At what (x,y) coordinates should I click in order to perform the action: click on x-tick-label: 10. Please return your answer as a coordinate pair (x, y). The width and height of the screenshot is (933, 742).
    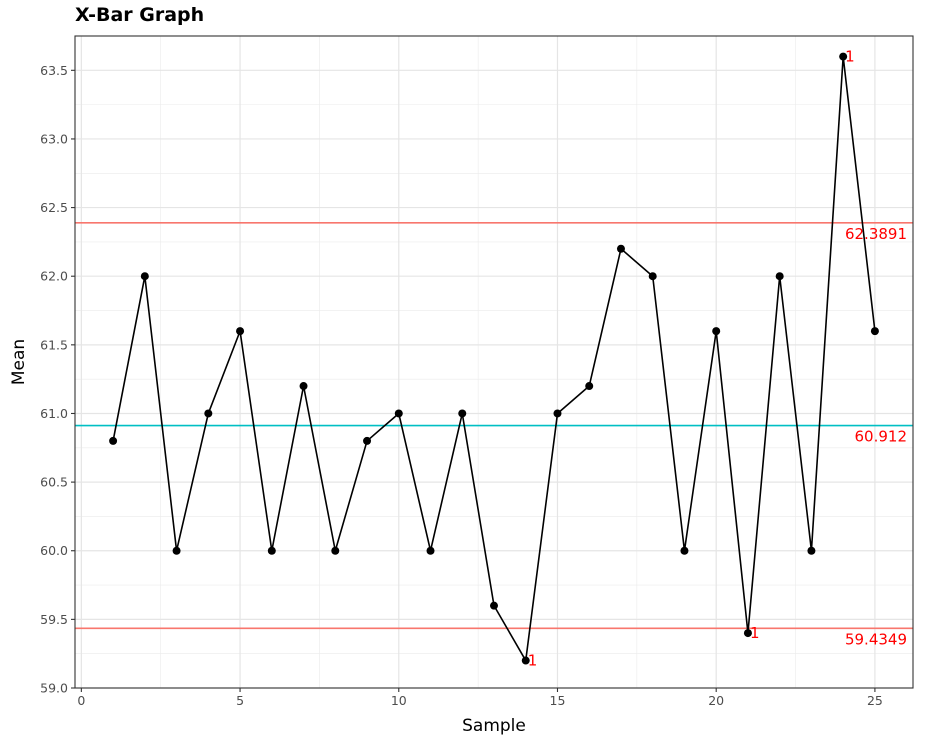
    Looking at the image, I should click on (399, 700).